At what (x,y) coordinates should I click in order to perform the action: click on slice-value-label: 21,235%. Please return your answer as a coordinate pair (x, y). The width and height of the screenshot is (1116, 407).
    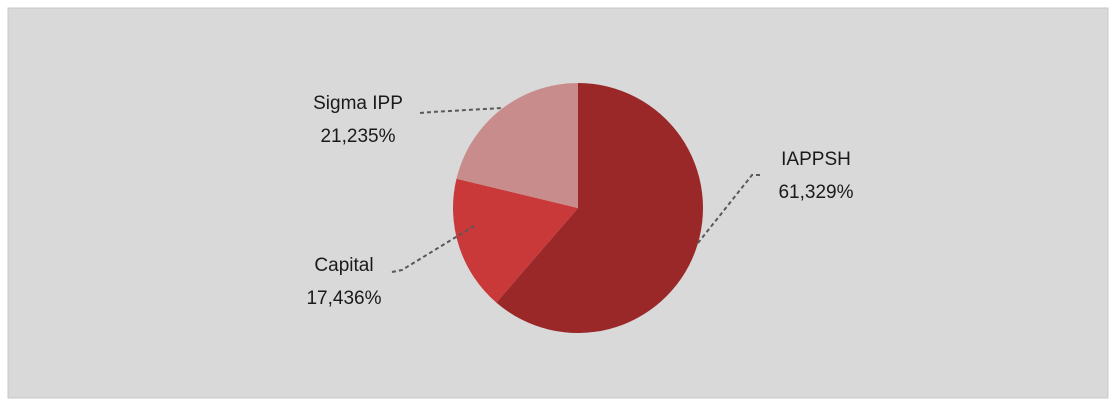
    Looking at the image, I should click on (357, 136).